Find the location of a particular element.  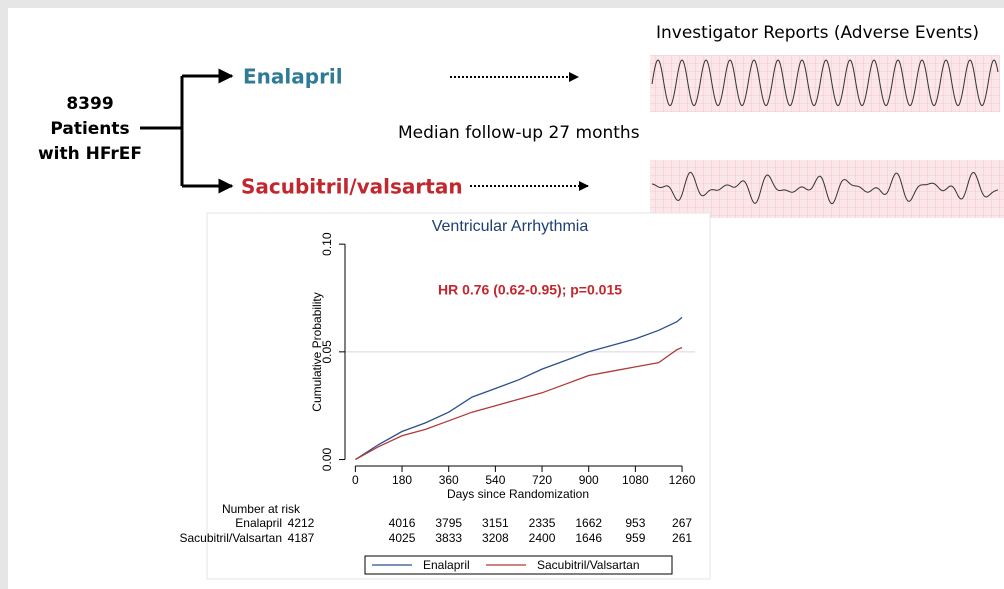

at-risk-count: 267 is located at coordinates (682, 523).